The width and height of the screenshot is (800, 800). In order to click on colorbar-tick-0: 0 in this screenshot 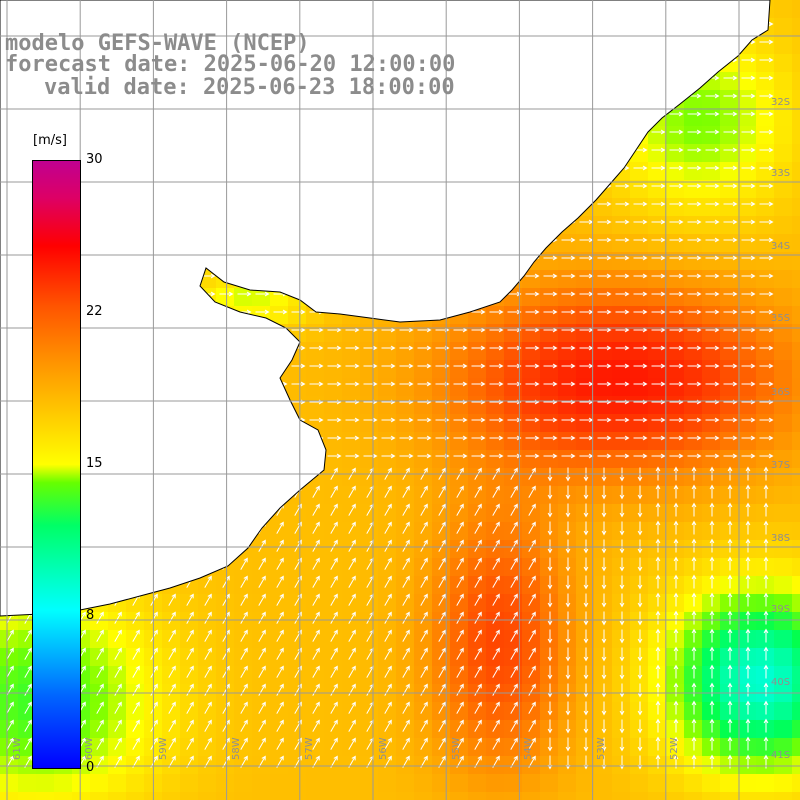, I will do `click(90, 767)`.